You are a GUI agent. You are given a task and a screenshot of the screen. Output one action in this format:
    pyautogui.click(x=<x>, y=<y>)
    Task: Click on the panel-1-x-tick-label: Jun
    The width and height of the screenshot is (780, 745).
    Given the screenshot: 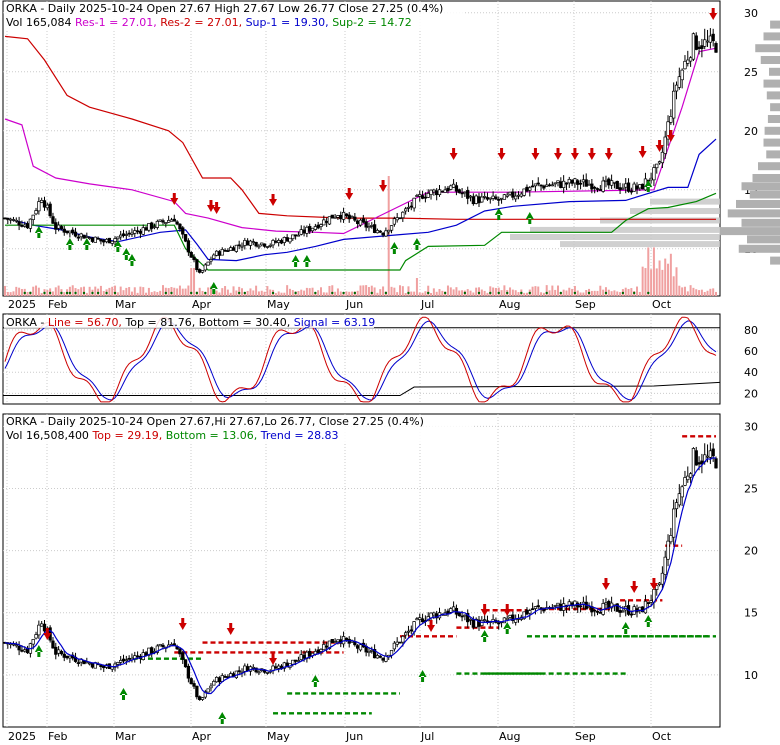 What is the action you would take?
    pyautogui.click(x=354, y=304)
    